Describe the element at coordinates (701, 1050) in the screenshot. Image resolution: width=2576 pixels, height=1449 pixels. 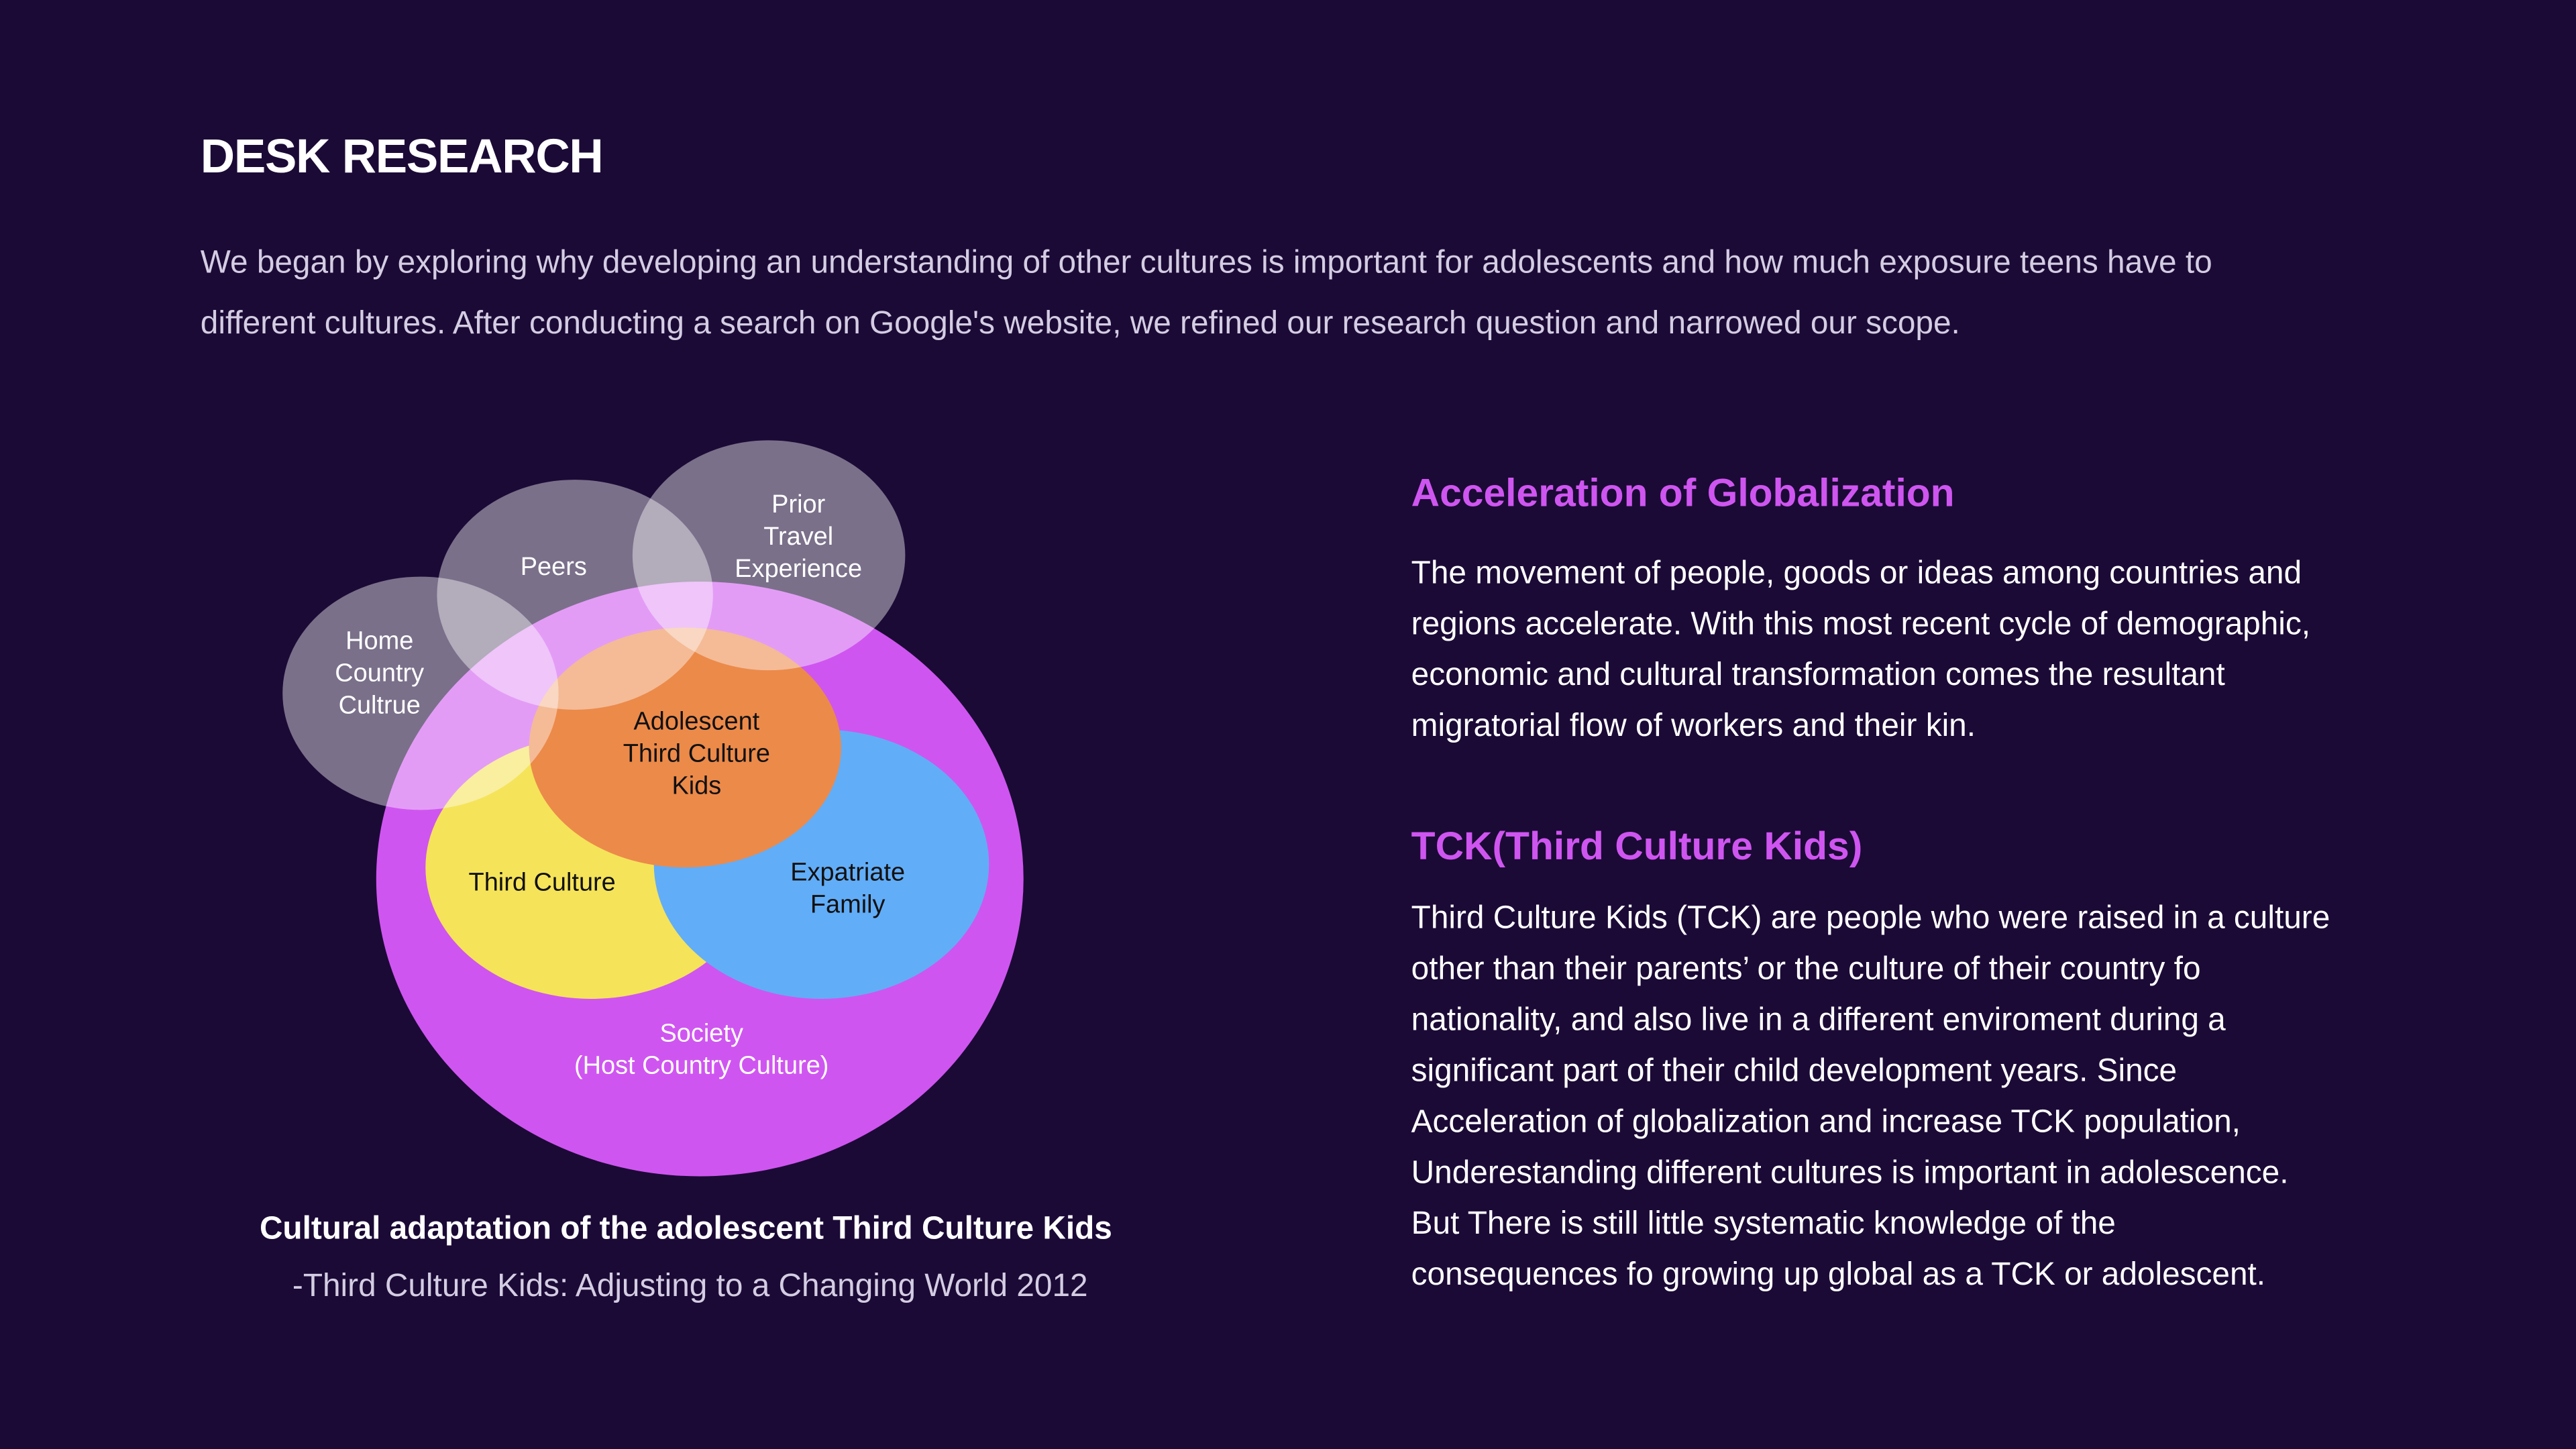
I see `node-label: Society (Host Country Culture)` at that location.